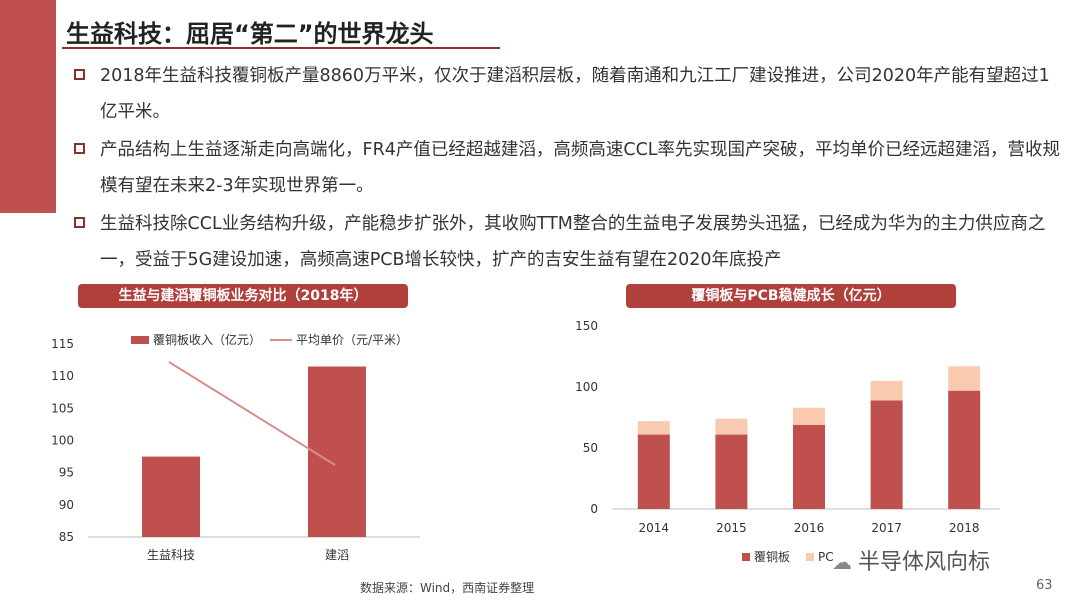  I want to click on y-tick-label: 90, so click(66, 505).